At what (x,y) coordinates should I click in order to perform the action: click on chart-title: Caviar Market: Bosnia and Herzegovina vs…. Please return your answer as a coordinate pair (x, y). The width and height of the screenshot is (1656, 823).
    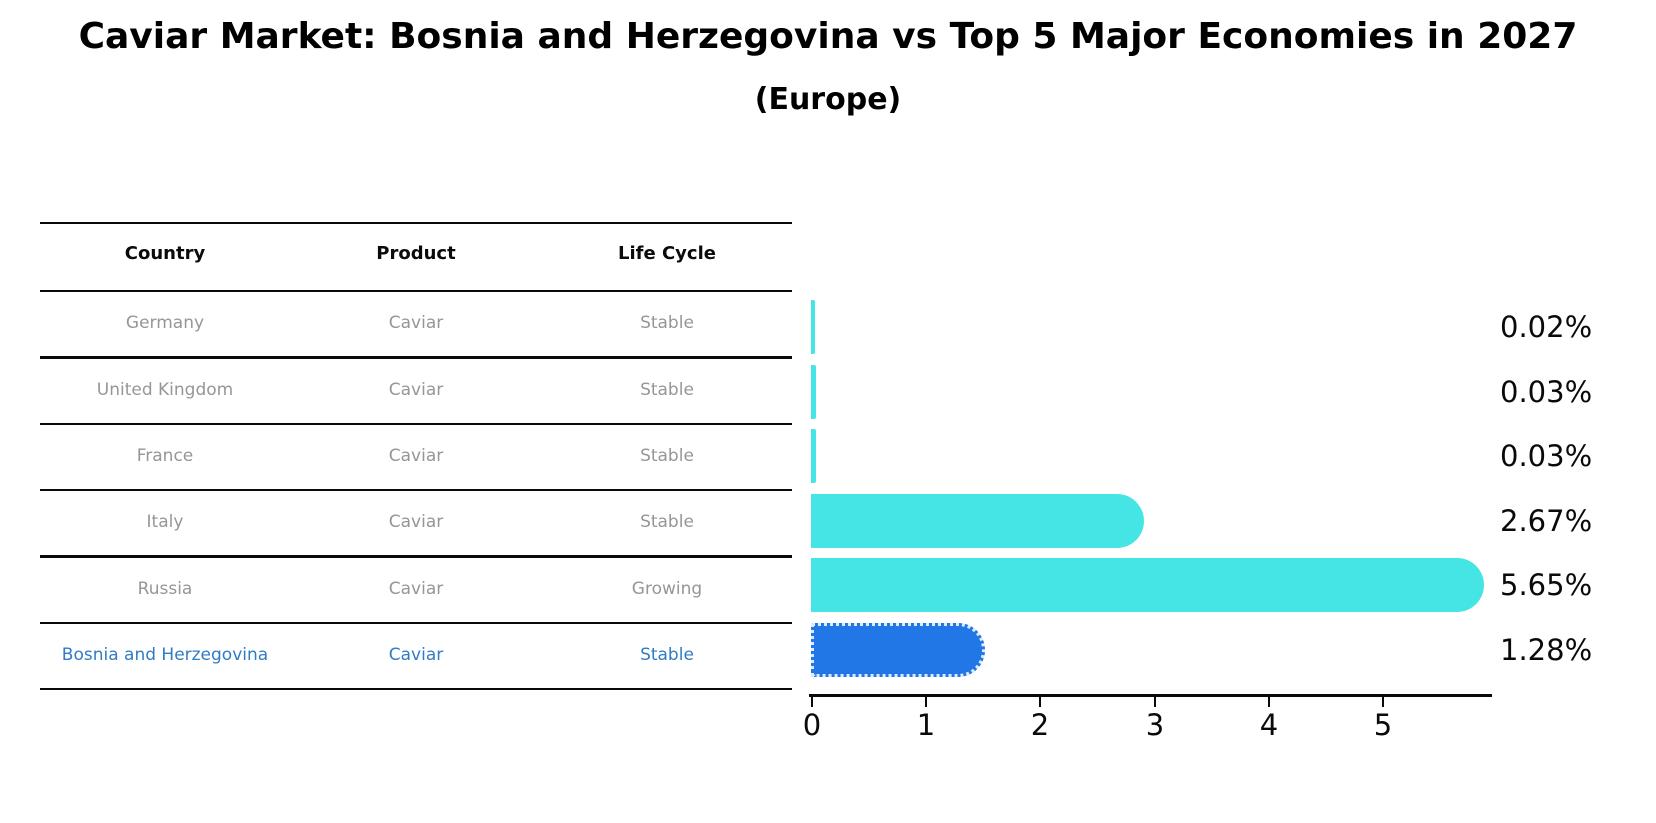
    Looking at the image, I should click on (828, 36).